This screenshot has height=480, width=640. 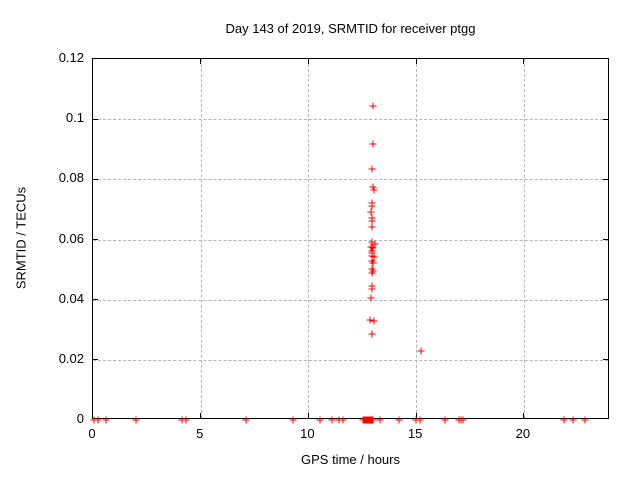 What do you see at coordinates (74, 118) in the screenshot?
I see `y-tick-label: 0.1` at bounding box center [74, 118].